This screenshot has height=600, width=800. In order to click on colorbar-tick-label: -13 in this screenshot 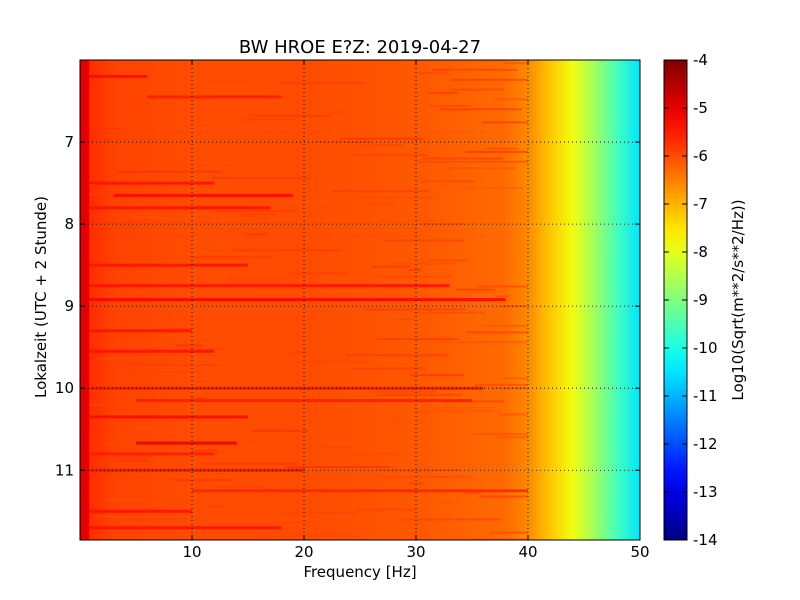, I will do `click(705, 492)`.